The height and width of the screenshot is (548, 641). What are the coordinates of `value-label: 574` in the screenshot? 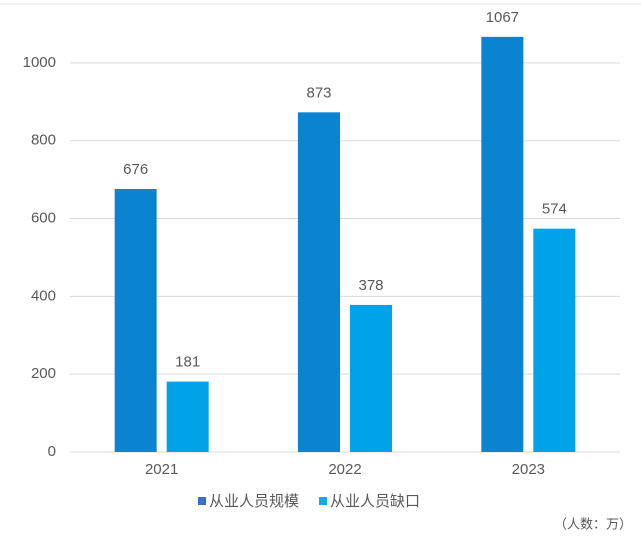 It's located at (554, 209).